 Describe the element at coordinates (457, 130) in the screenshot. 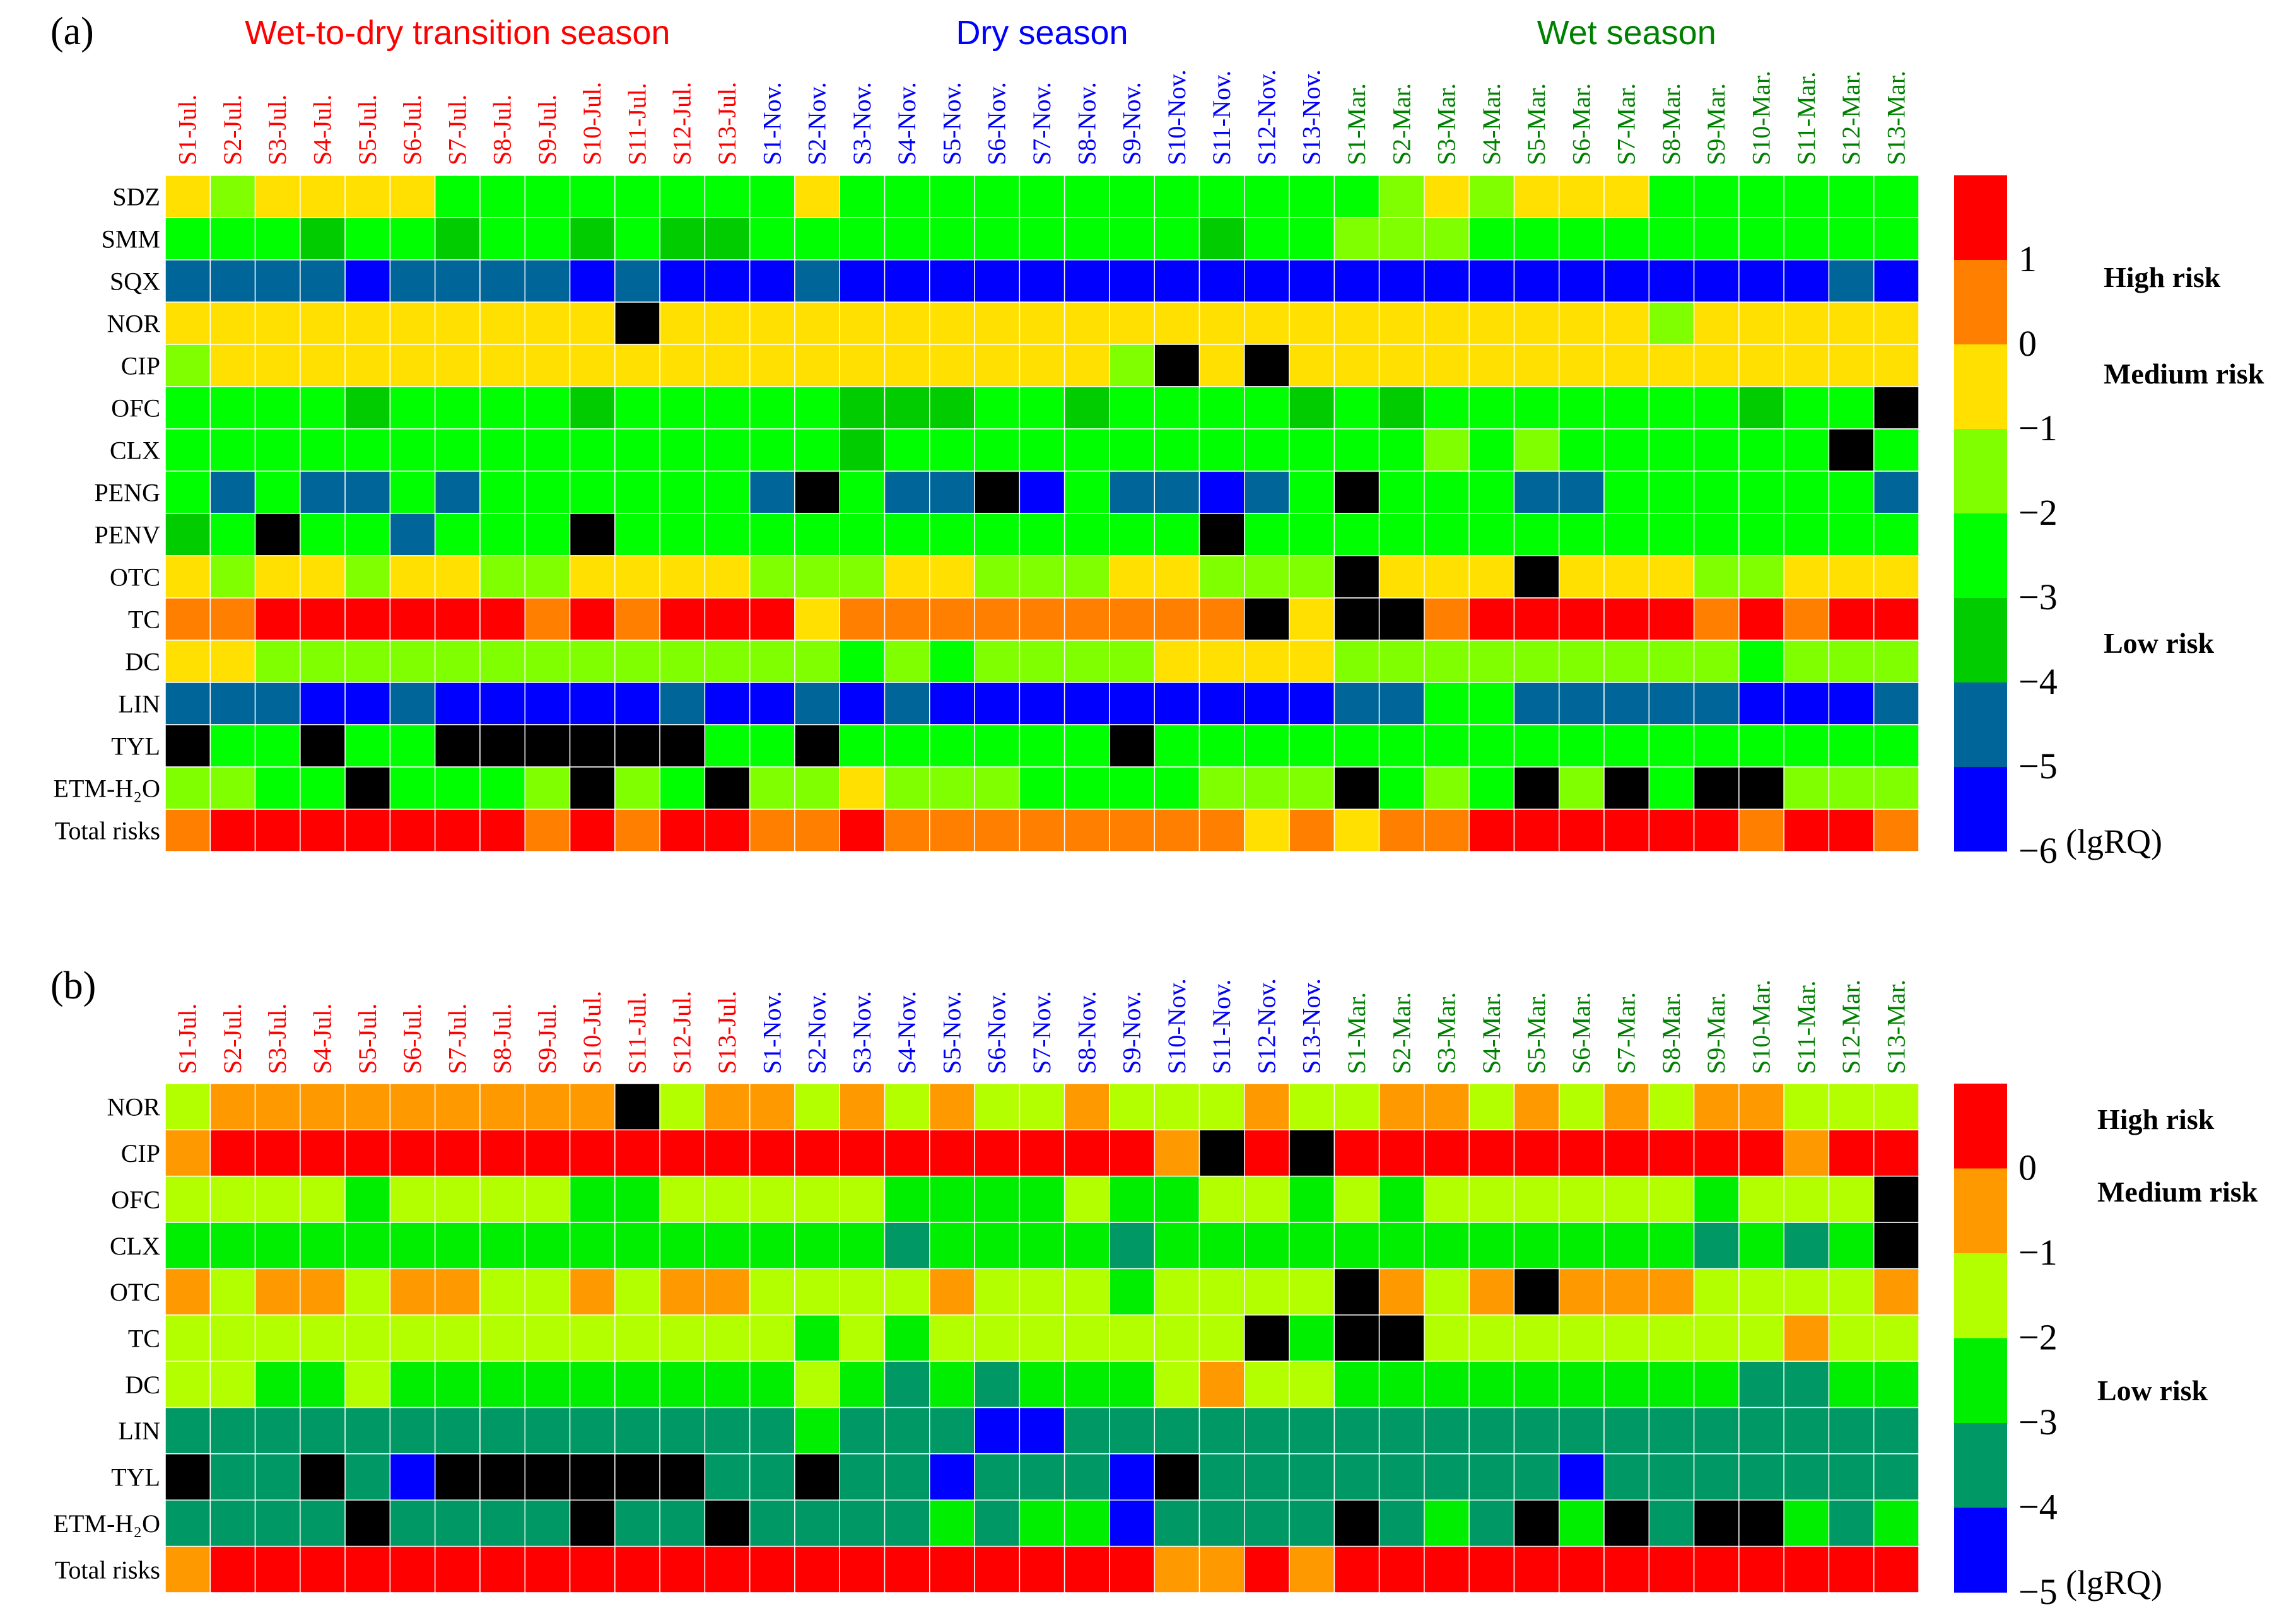

I see `column-label: S7-Jul.` at that location.